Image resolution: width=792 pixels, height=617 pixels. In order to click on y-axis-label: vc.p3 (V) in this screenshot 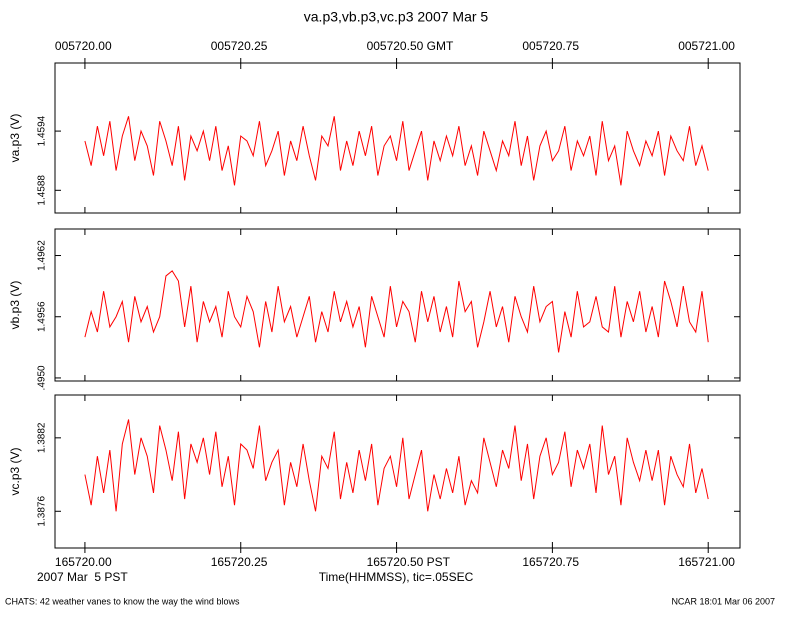, I will do `click(15, 471)`.